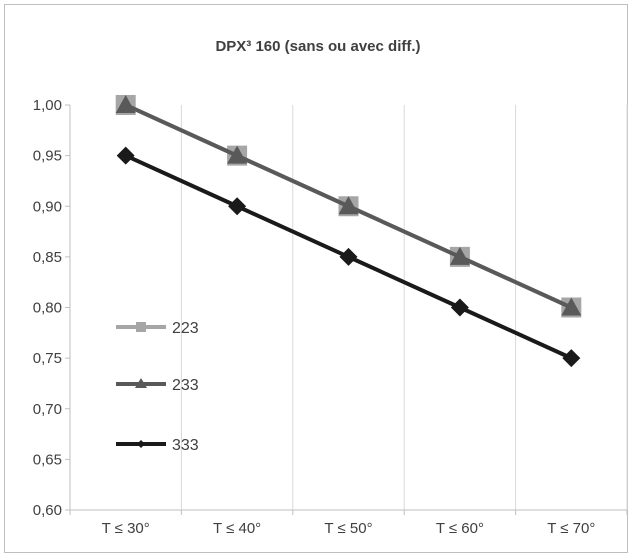 Image resolution: width=633 pixels, height=558 pixels. What do you see at coordinates (348, 528) in the screenshot?
I see `x-tick-label: T ≤ 50°` at bounding box center [348, 528].